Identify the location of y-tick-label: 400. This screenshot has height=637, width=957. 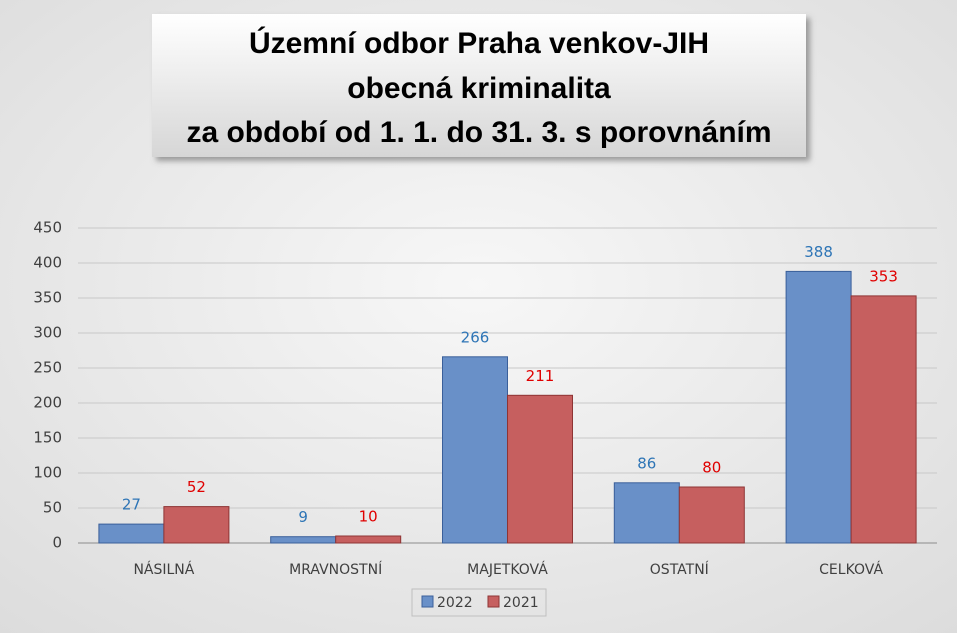
(47, 263).